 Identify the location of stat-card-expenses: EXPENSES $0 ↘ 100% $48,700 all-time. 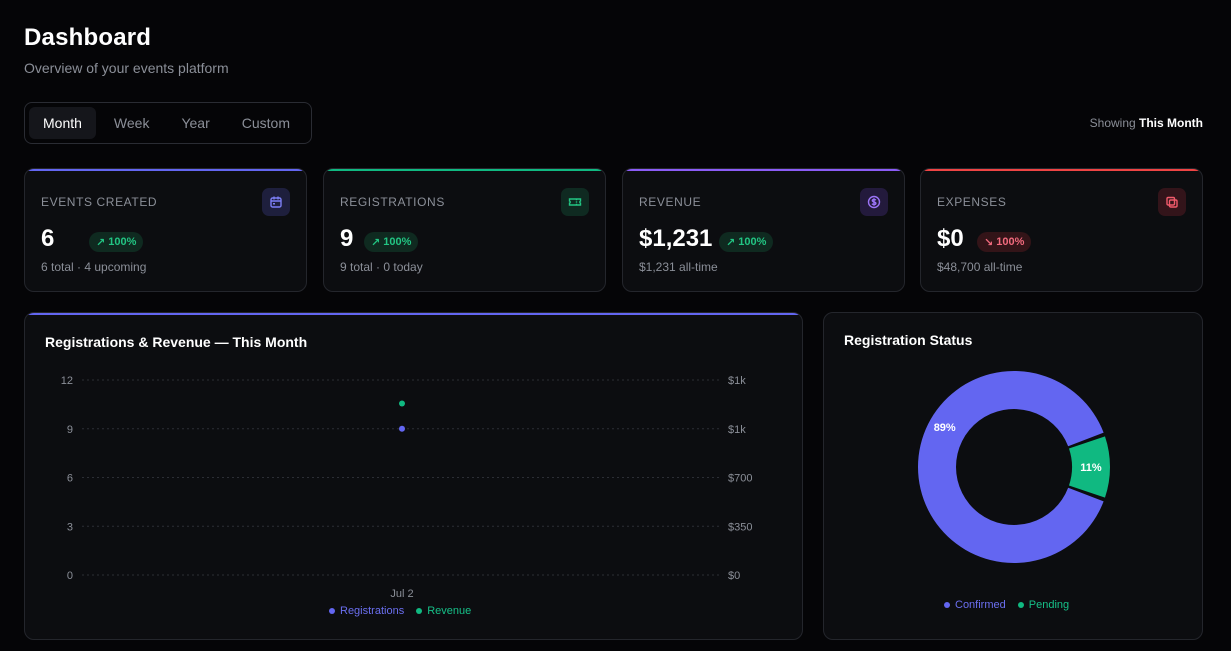
(1061, 230).